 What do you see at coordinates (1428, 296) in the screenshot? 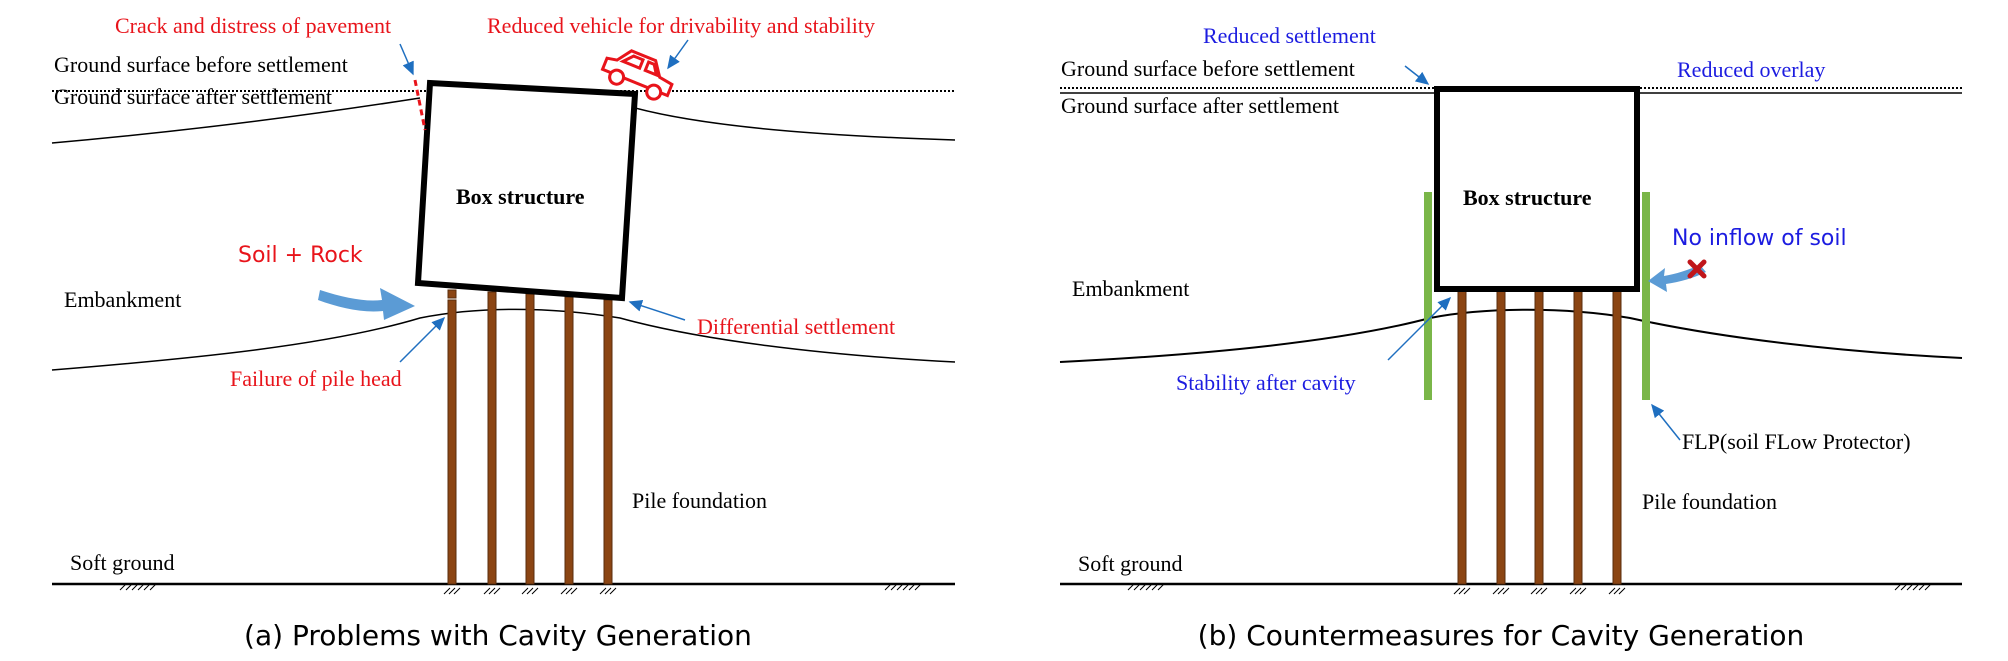
I see `flp-left` at bounding box center [1428, 296].